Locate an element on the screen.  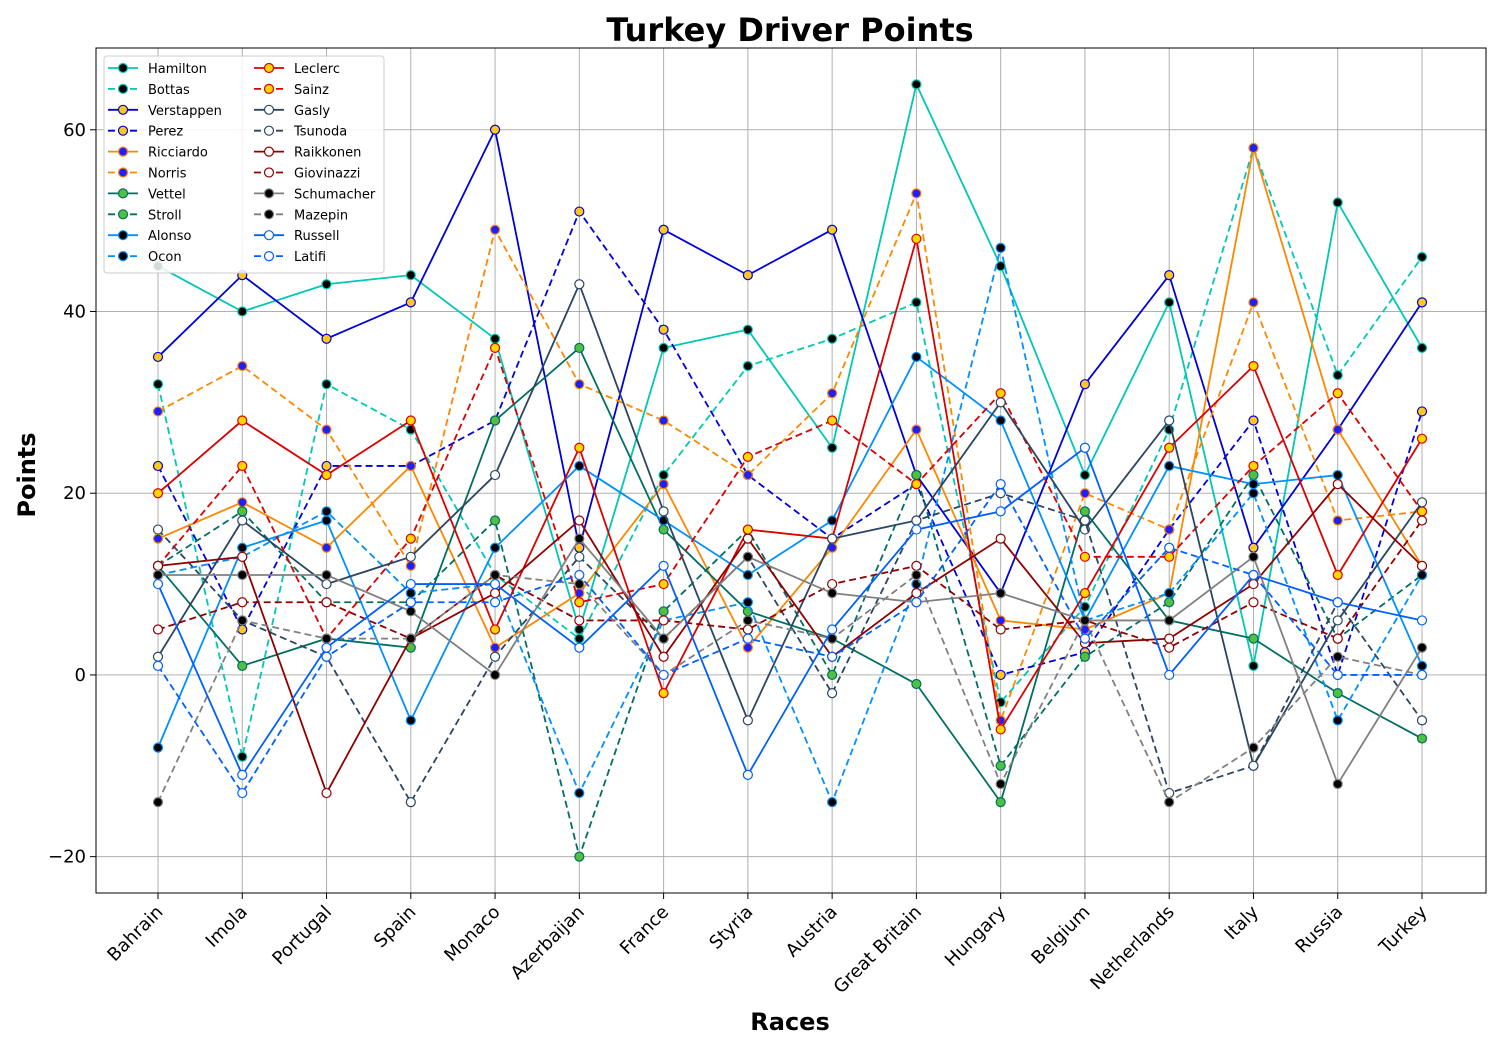
legend-label: Tsunoda is located at coordinates (320, 132).